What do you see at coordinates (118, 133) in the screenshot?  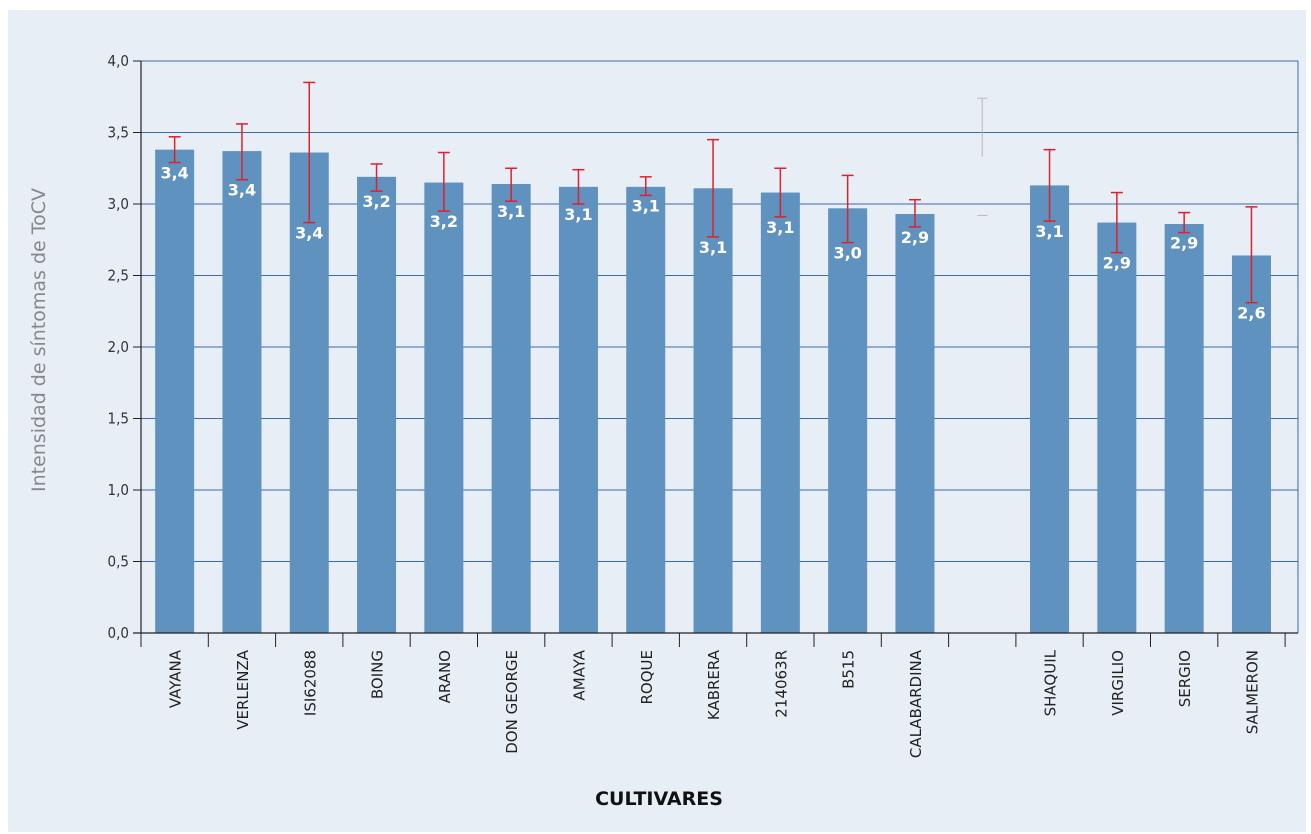 I see `y-tick-label: 3,5` at bounding box center [118, 133].